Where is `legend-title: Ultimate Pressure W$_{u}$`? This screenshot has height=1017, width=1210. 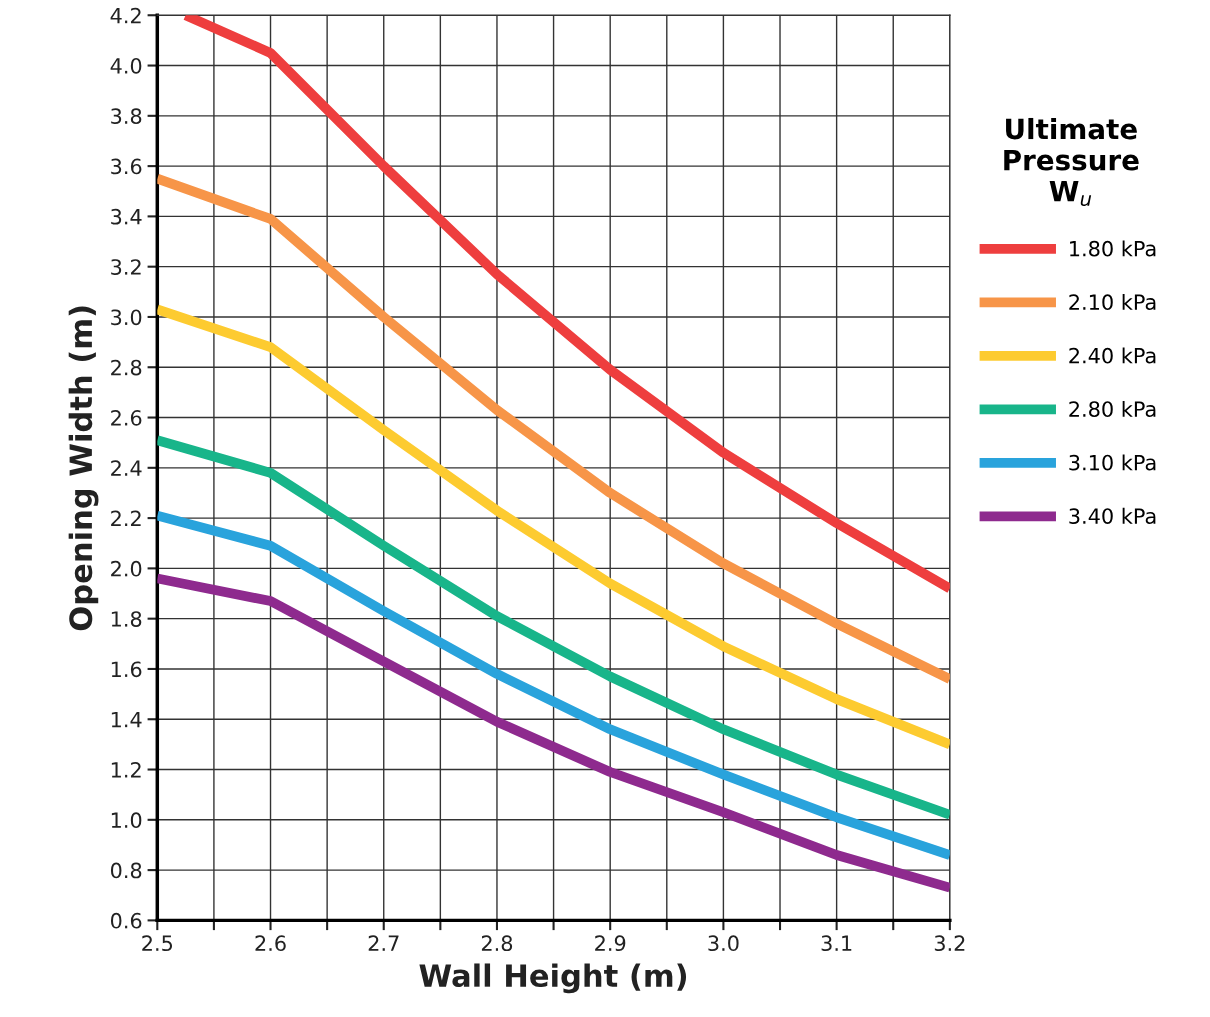
legend-title: Ultimate Pressure W$_{u}$ is located at coordinates (1071, 162).